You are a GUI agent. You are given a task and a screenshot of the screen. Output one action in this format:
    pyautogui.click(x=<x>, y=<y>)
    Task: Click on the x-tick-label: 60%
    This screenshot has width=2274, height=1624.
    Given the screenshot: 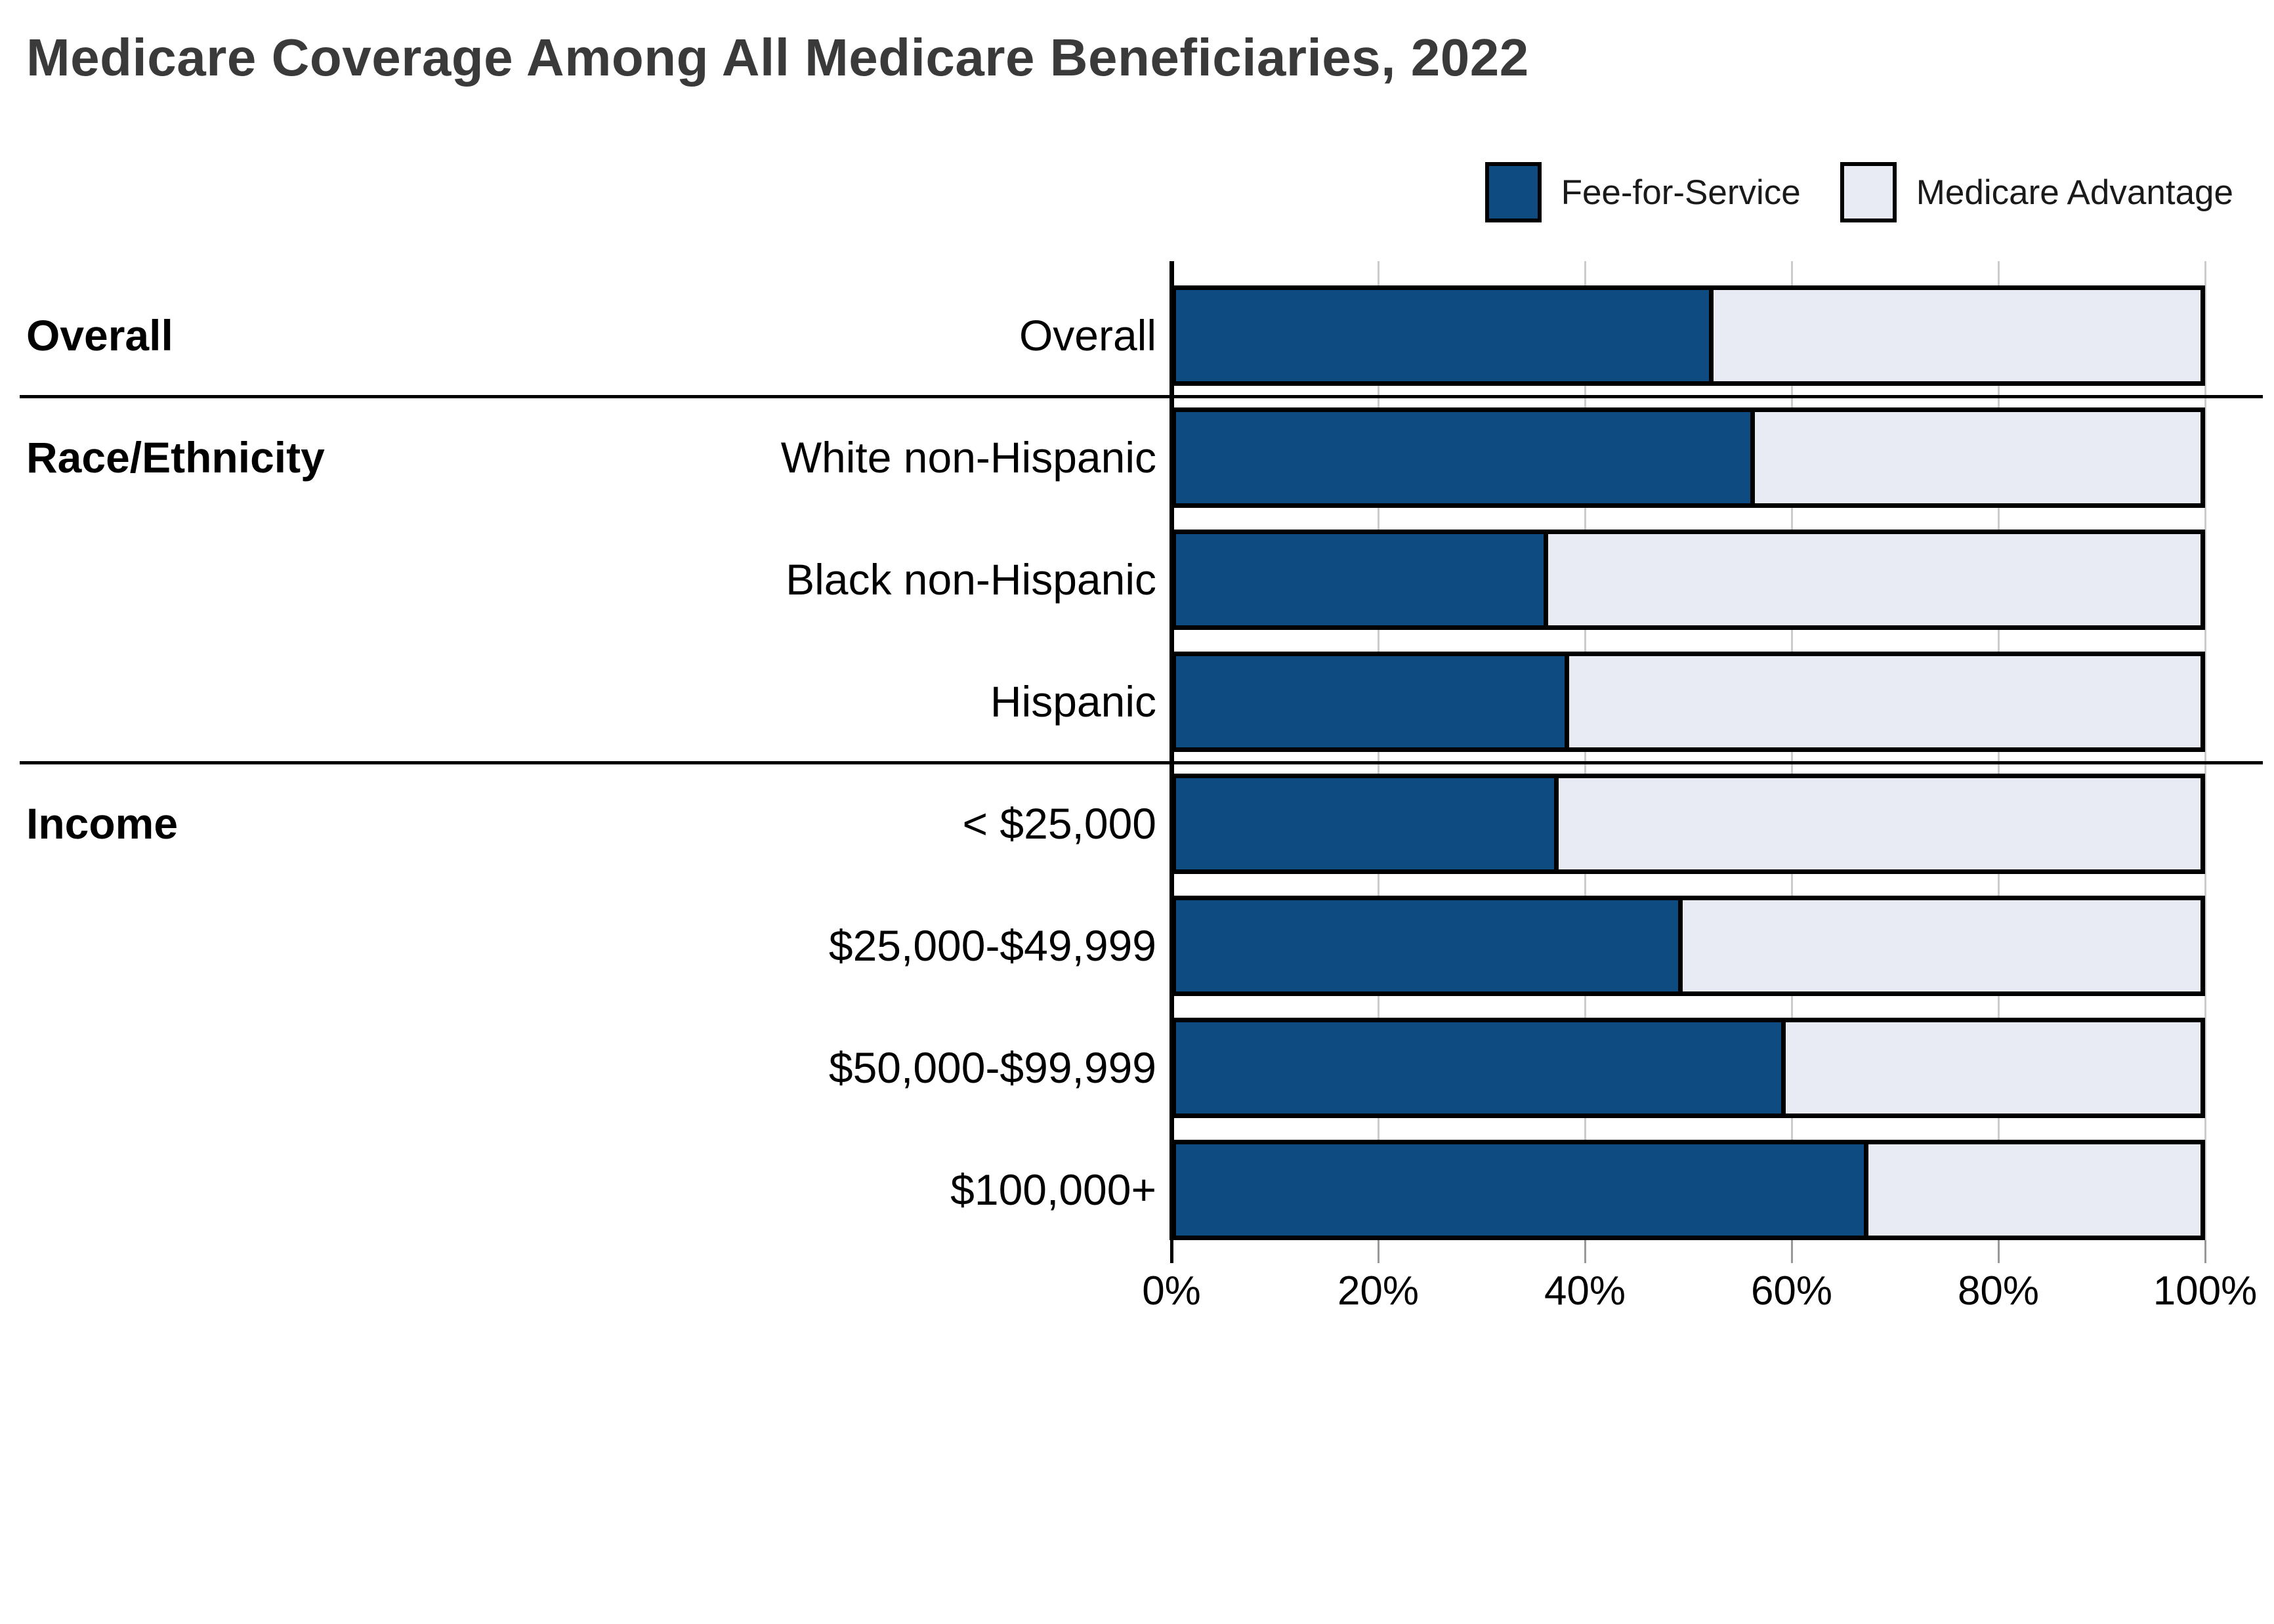 What is the action you would take?
    pyautogui.click(x=1791, y=1291)
    